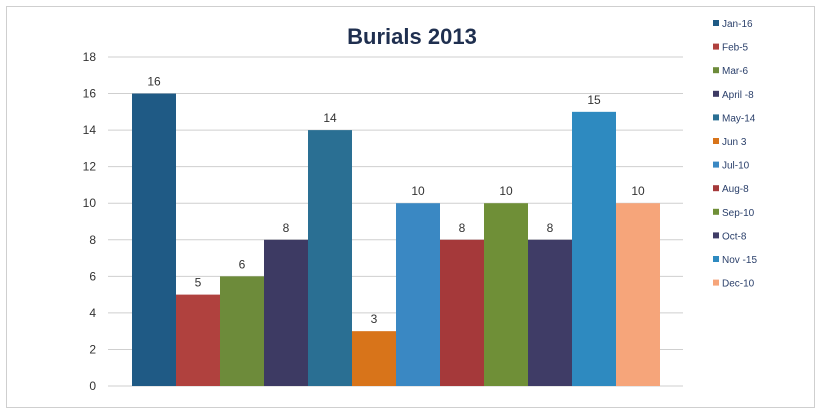  What do you see at coordinates (92, 240) in the screenshot?
I see `y-tick-label: 8` at bounding box center [92, 240].